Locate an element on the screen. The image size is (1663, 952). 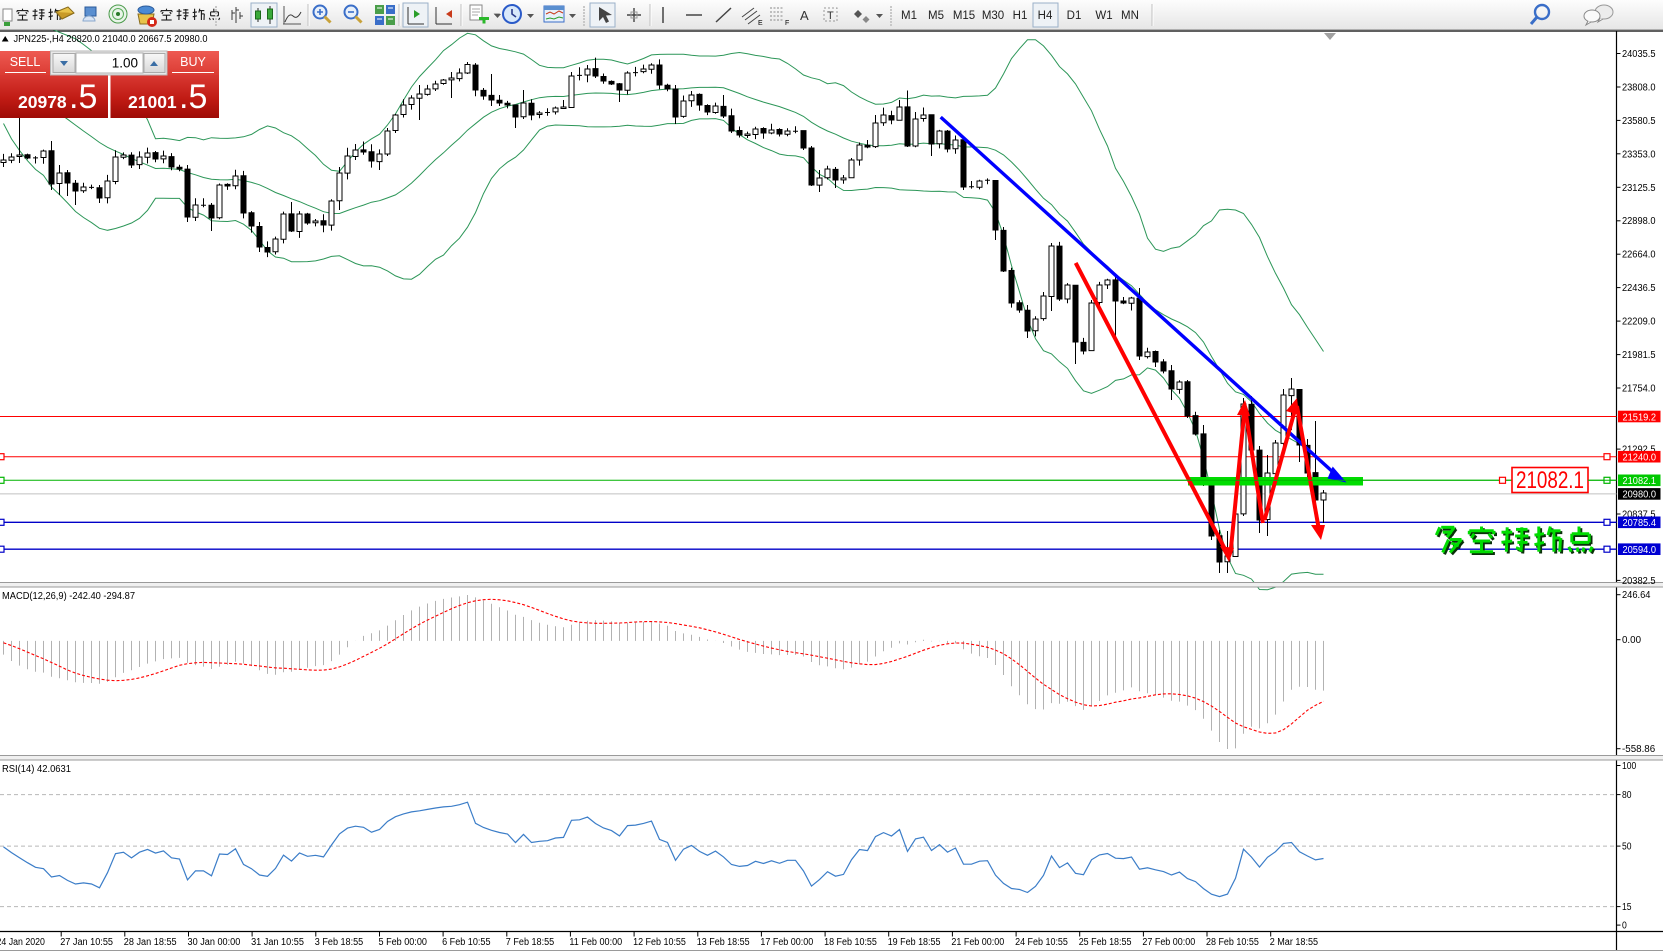
svg-text: W1 is located at coordinates (1103, 16).